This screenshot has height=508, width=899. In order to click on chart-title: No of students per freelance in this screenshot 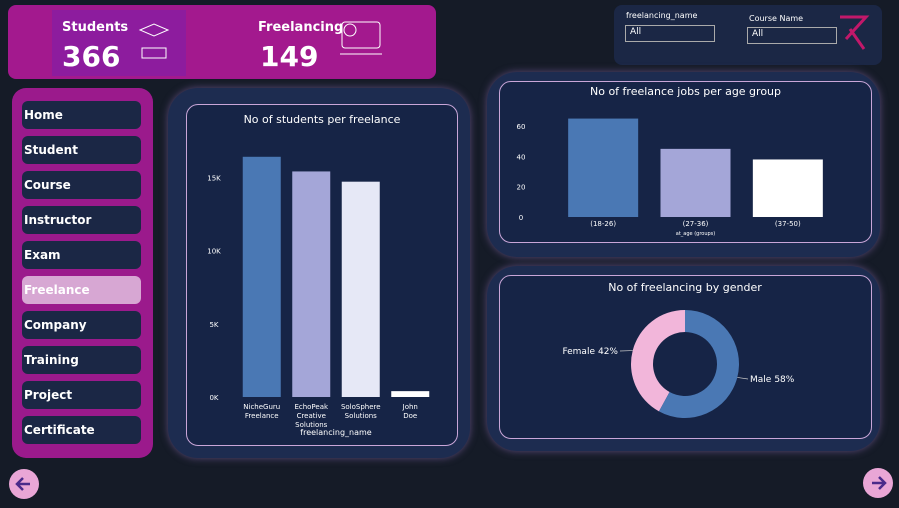, I will do `click(322, 119)`.